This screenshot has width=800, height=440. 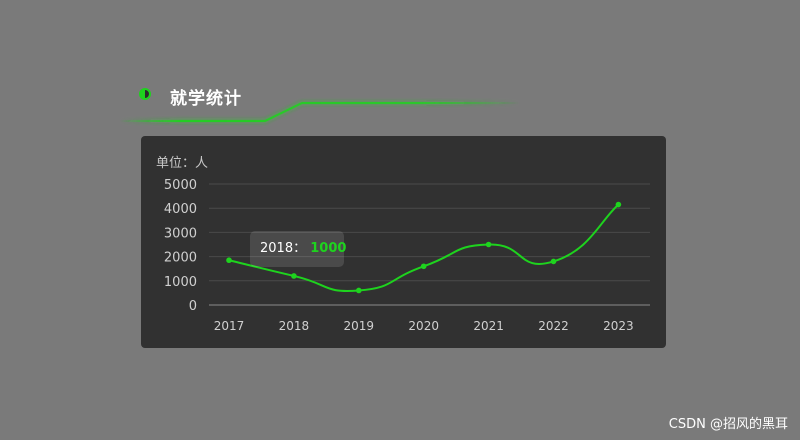 What do you see at coordinates (359, 326) in the screenshot?
I see `x-tick-label: 2019` at bounding box center [359, 326].